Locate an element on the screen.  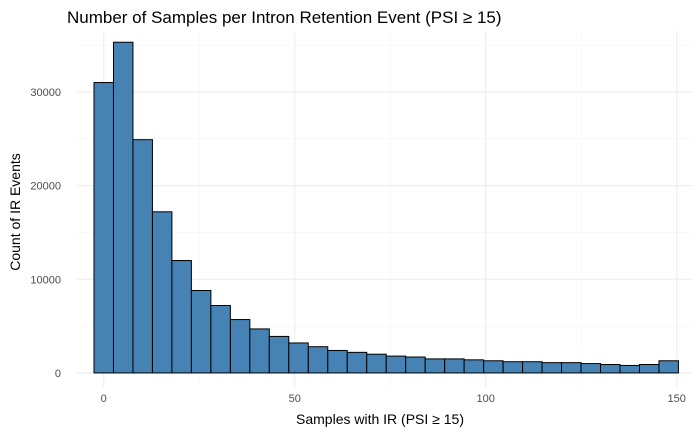
x-tick-label: 150 is located at coordinates (677, 399).